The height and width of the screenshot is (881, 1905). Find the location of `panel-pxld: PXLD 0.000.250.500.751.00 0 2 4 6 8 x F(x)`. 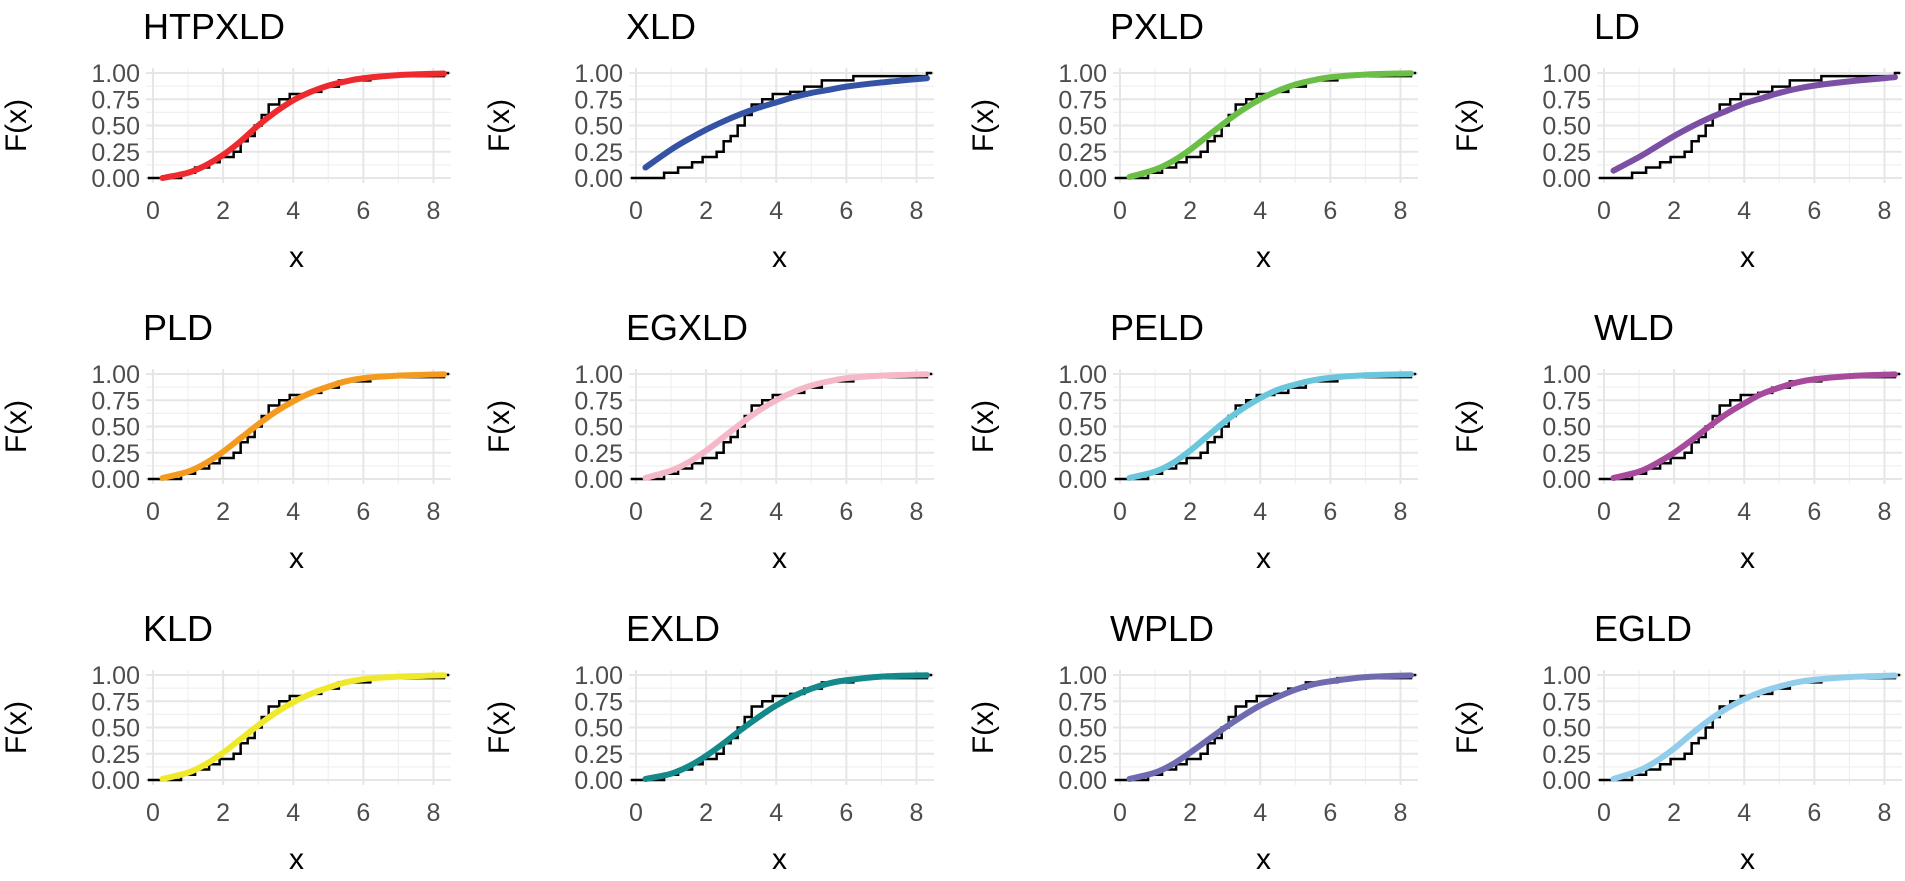

panel-pxld: PXLD 0.000.250.500.751.00 0 2 4 6 8 x F(x) is located at coordinates (1192, 140).